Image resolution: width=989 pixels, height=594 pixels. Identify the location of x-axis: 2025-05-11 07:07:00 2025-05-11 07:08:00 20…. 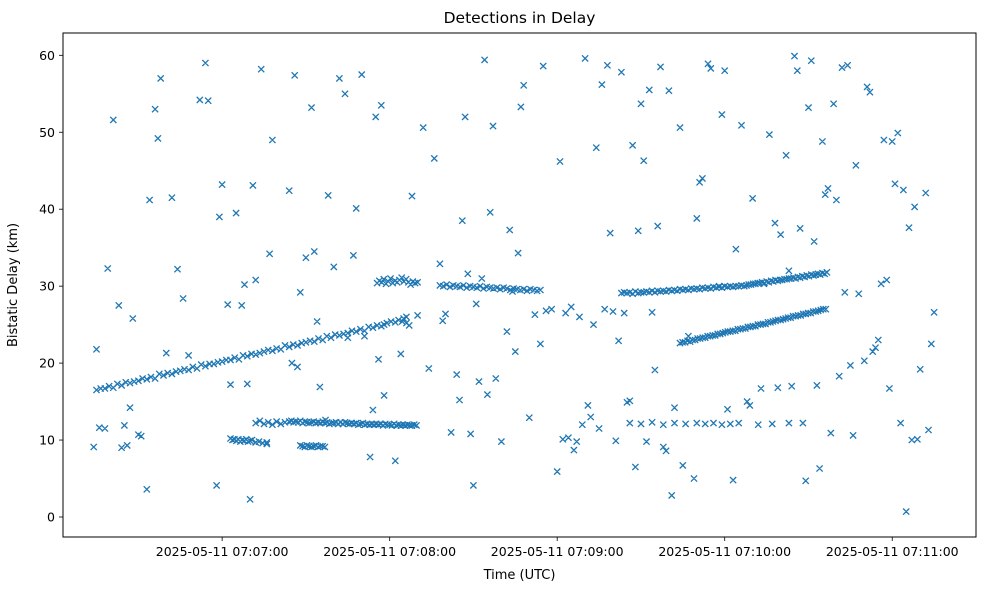
(557, 548).